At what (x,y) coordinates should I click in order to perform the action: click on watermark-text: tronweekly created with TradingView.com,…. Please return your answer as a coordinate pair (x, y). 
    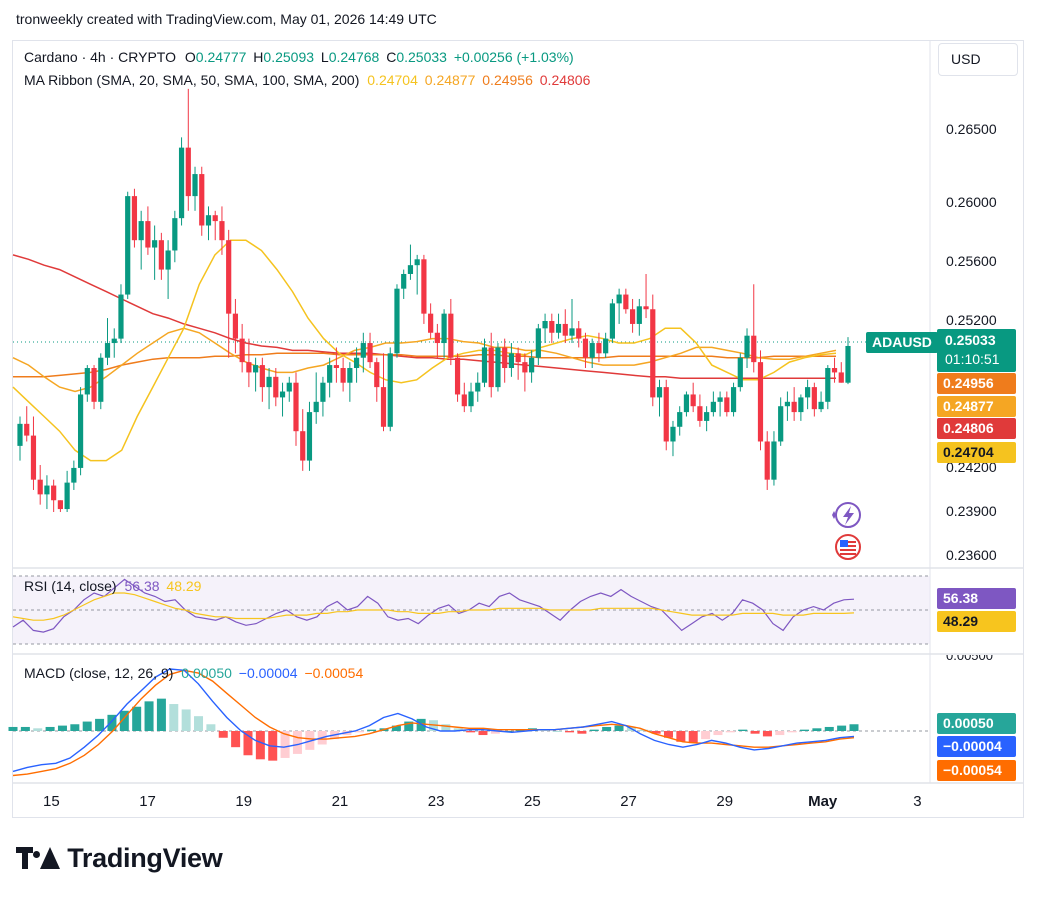
    Looking at the image, I should click on (226, 19).